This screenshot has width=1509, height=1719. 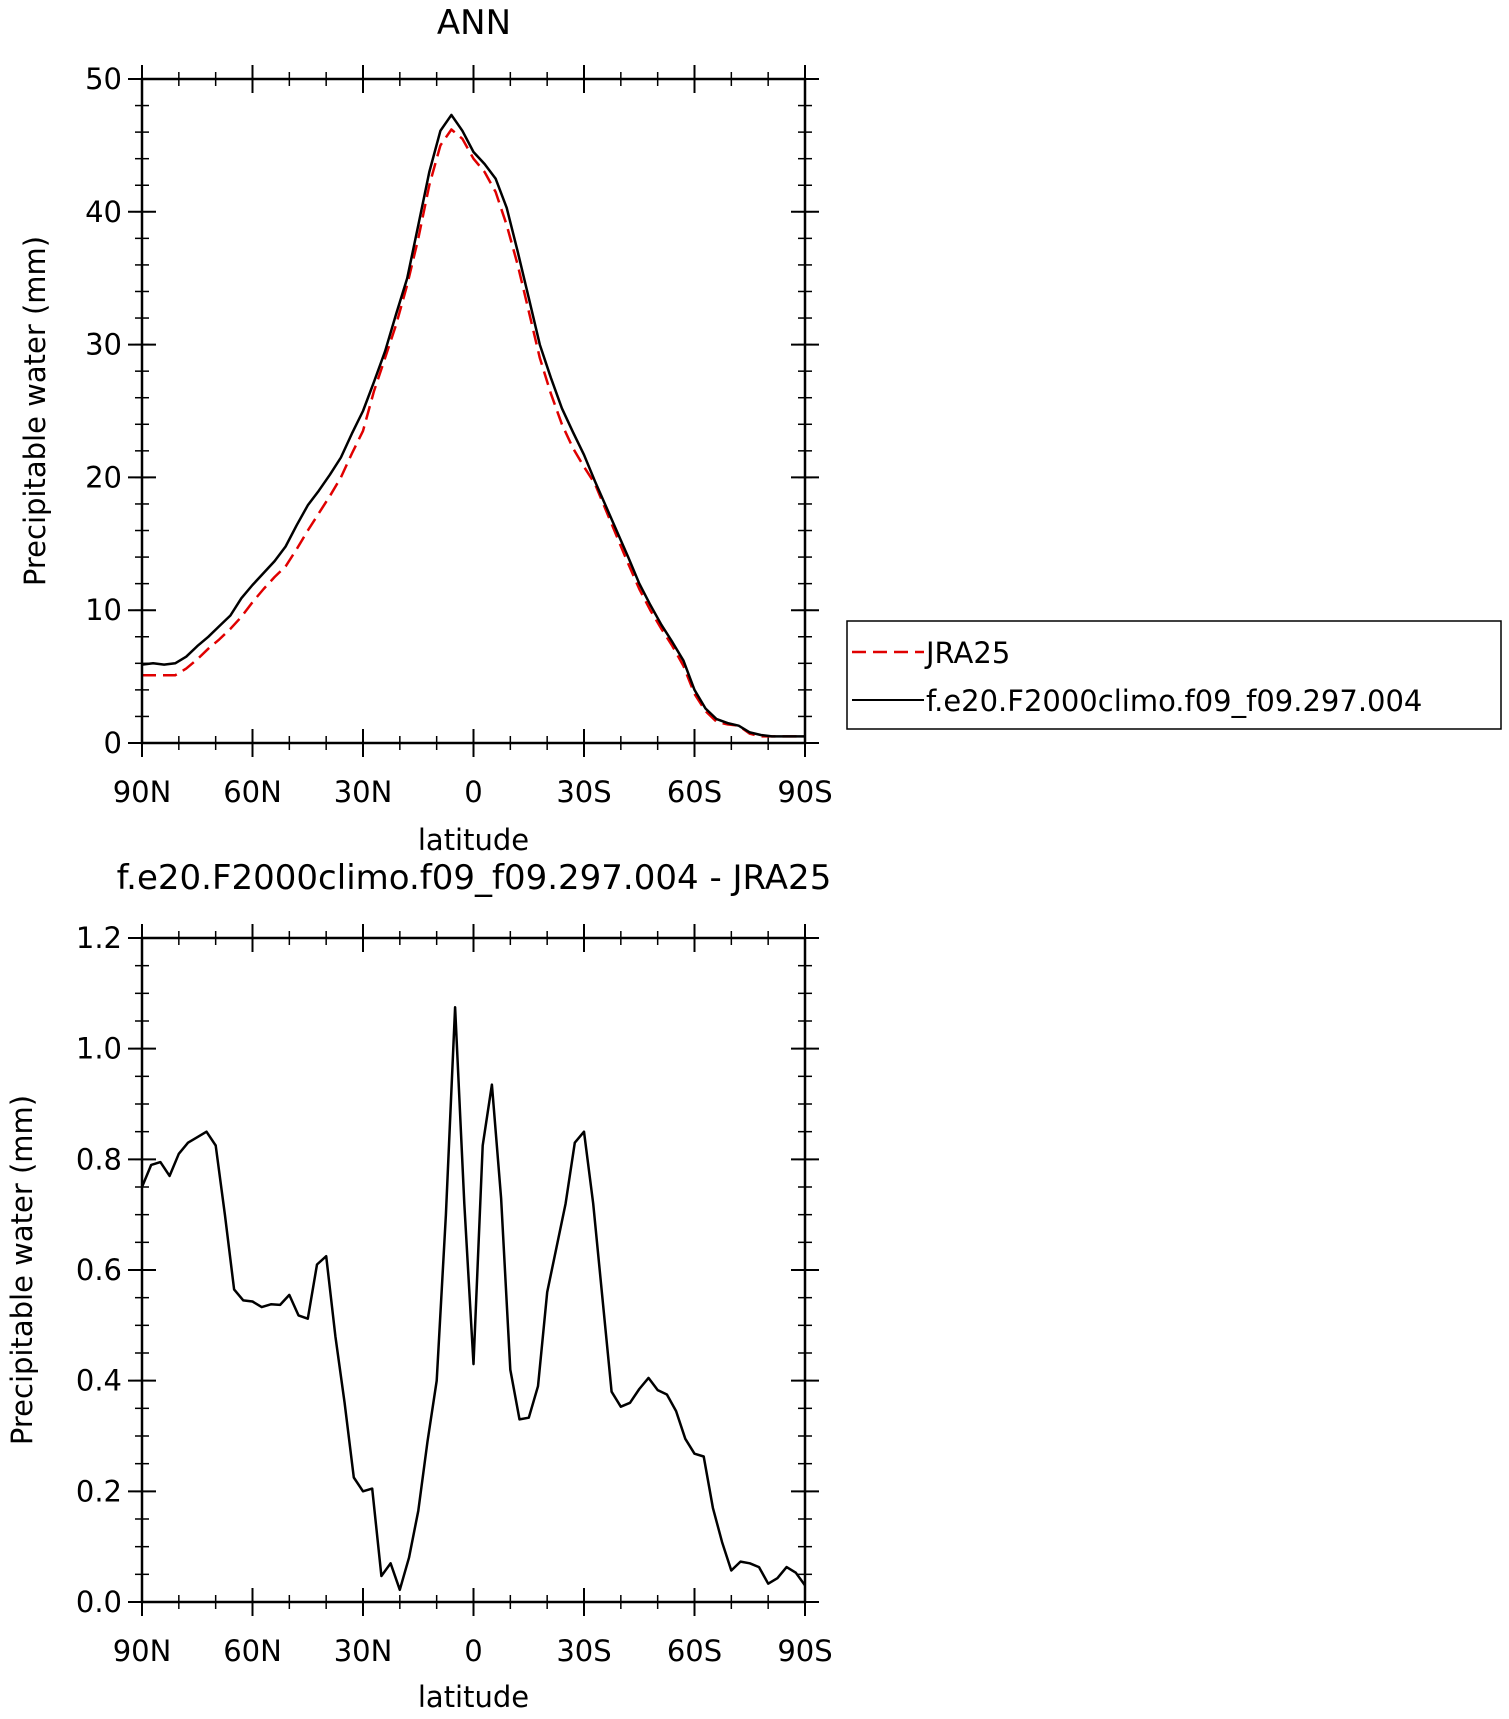 I want to click on y-tick-label: 50, so click(x=103, y=79).